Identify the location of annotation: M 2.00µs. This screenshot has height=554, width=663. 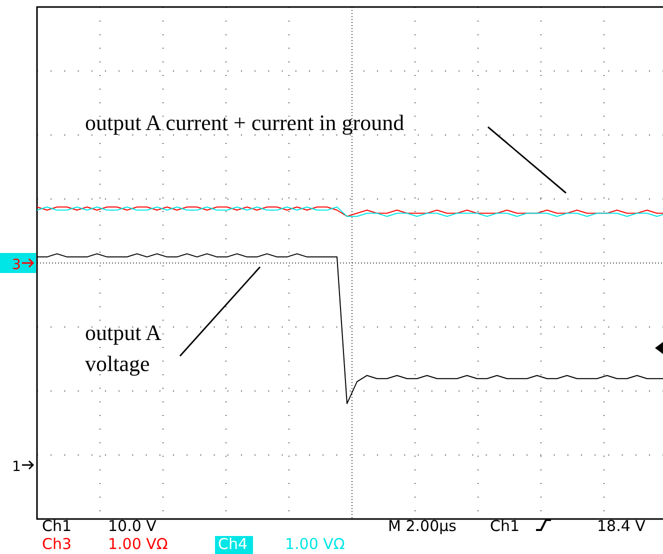
(422, 526).